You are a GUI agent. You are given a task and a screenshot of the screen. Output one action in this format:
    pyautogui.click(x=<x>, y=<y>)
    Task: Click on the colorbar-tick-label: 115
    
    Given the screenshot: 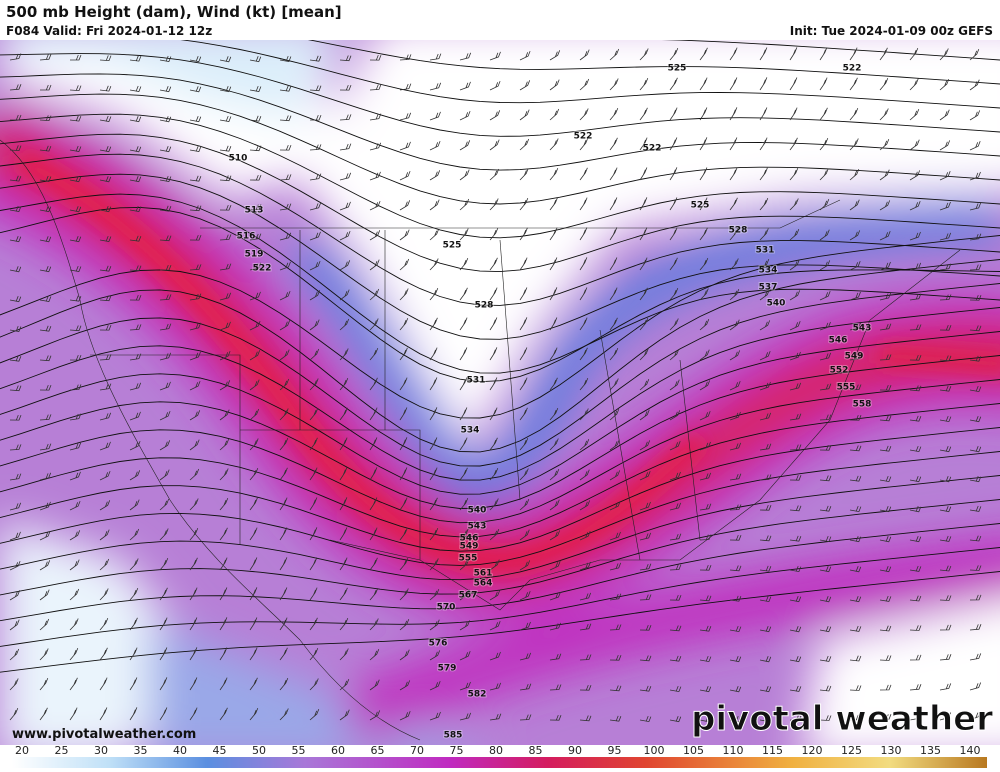 What is the action you would take?
    pyautogui.click(x=772, y=750)
    